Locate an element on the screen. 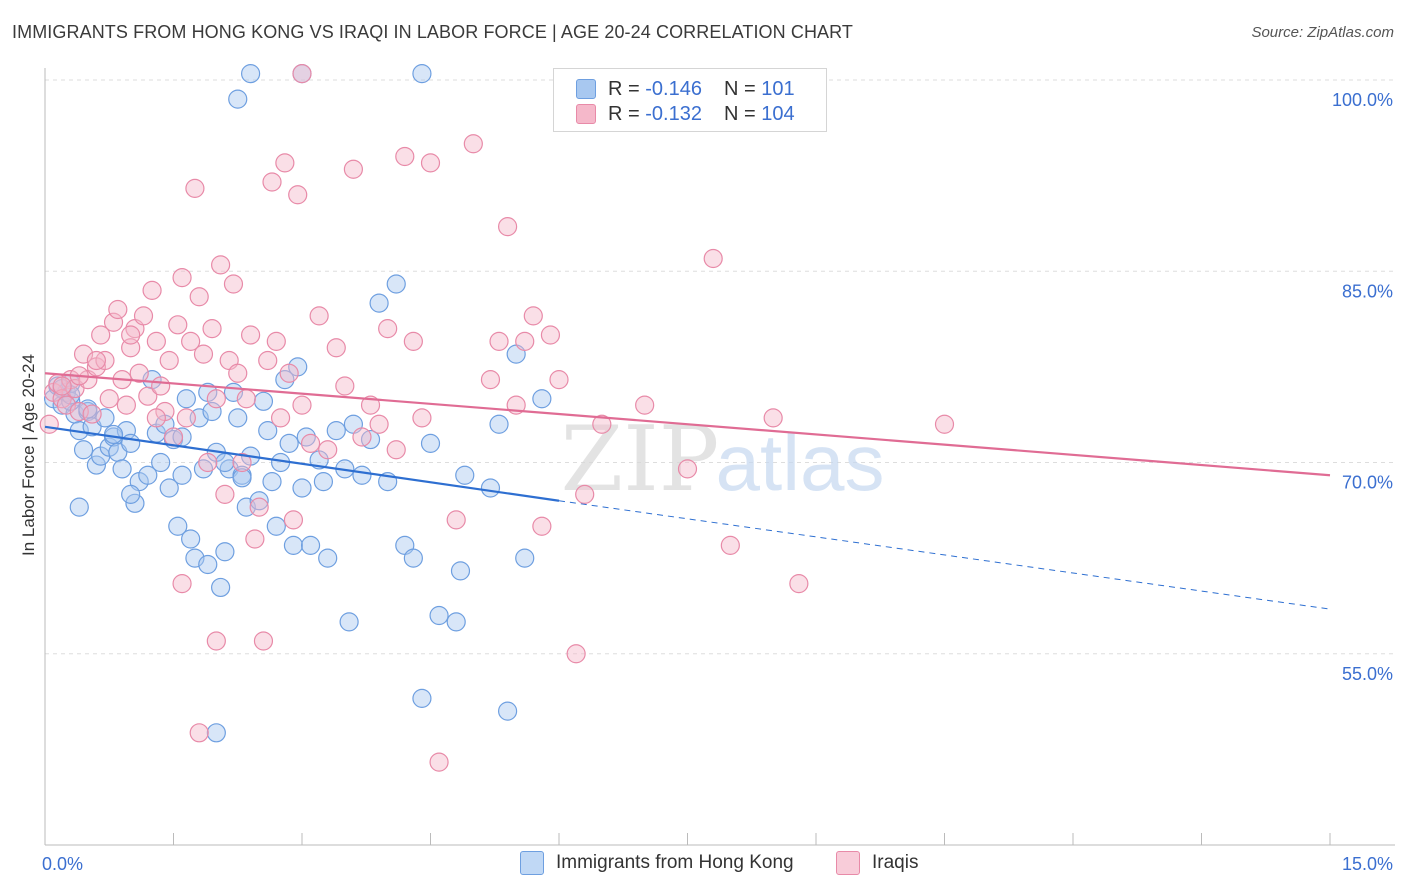 Image resolution: width=1406 pixels, height=892 pixels. bottom-legend-swatch-pink is located at coordinates (848, 863).